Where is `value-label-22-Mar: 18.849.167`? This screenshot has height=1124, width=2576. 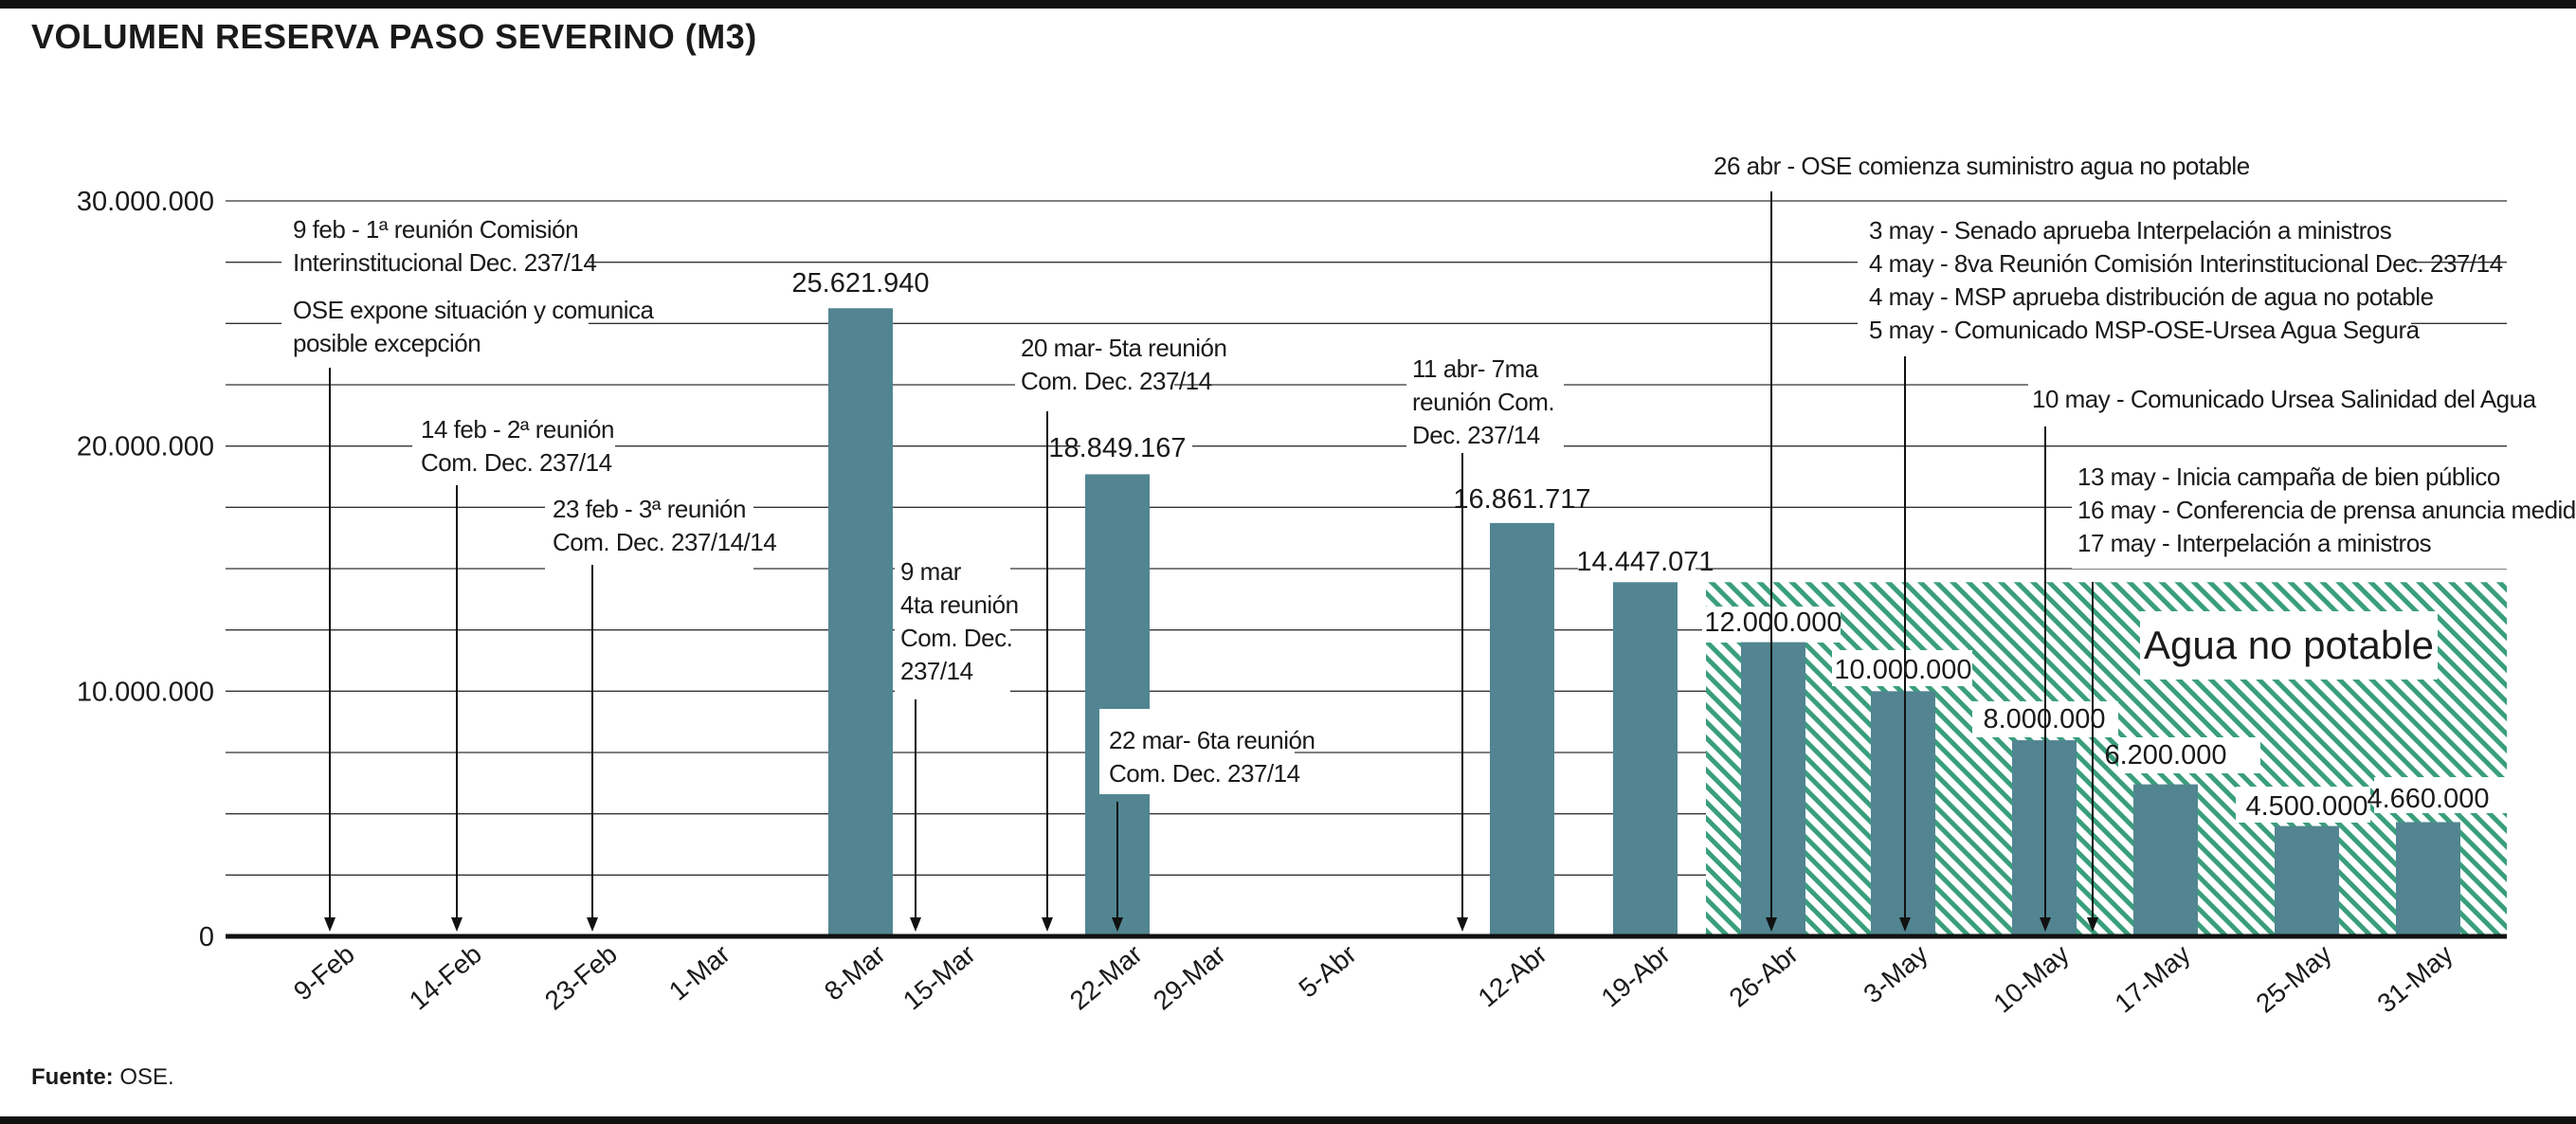 value-label-22-Mar: 18.849.167 is located at coordinates (1117, 448).